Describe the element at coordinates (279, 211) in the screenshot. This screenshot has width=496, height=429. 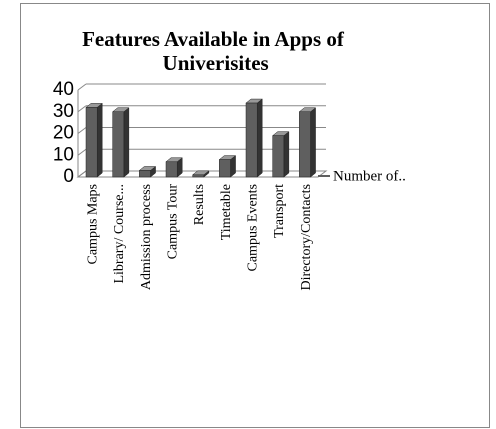
I see `x-tick-label: Transport` at that location.